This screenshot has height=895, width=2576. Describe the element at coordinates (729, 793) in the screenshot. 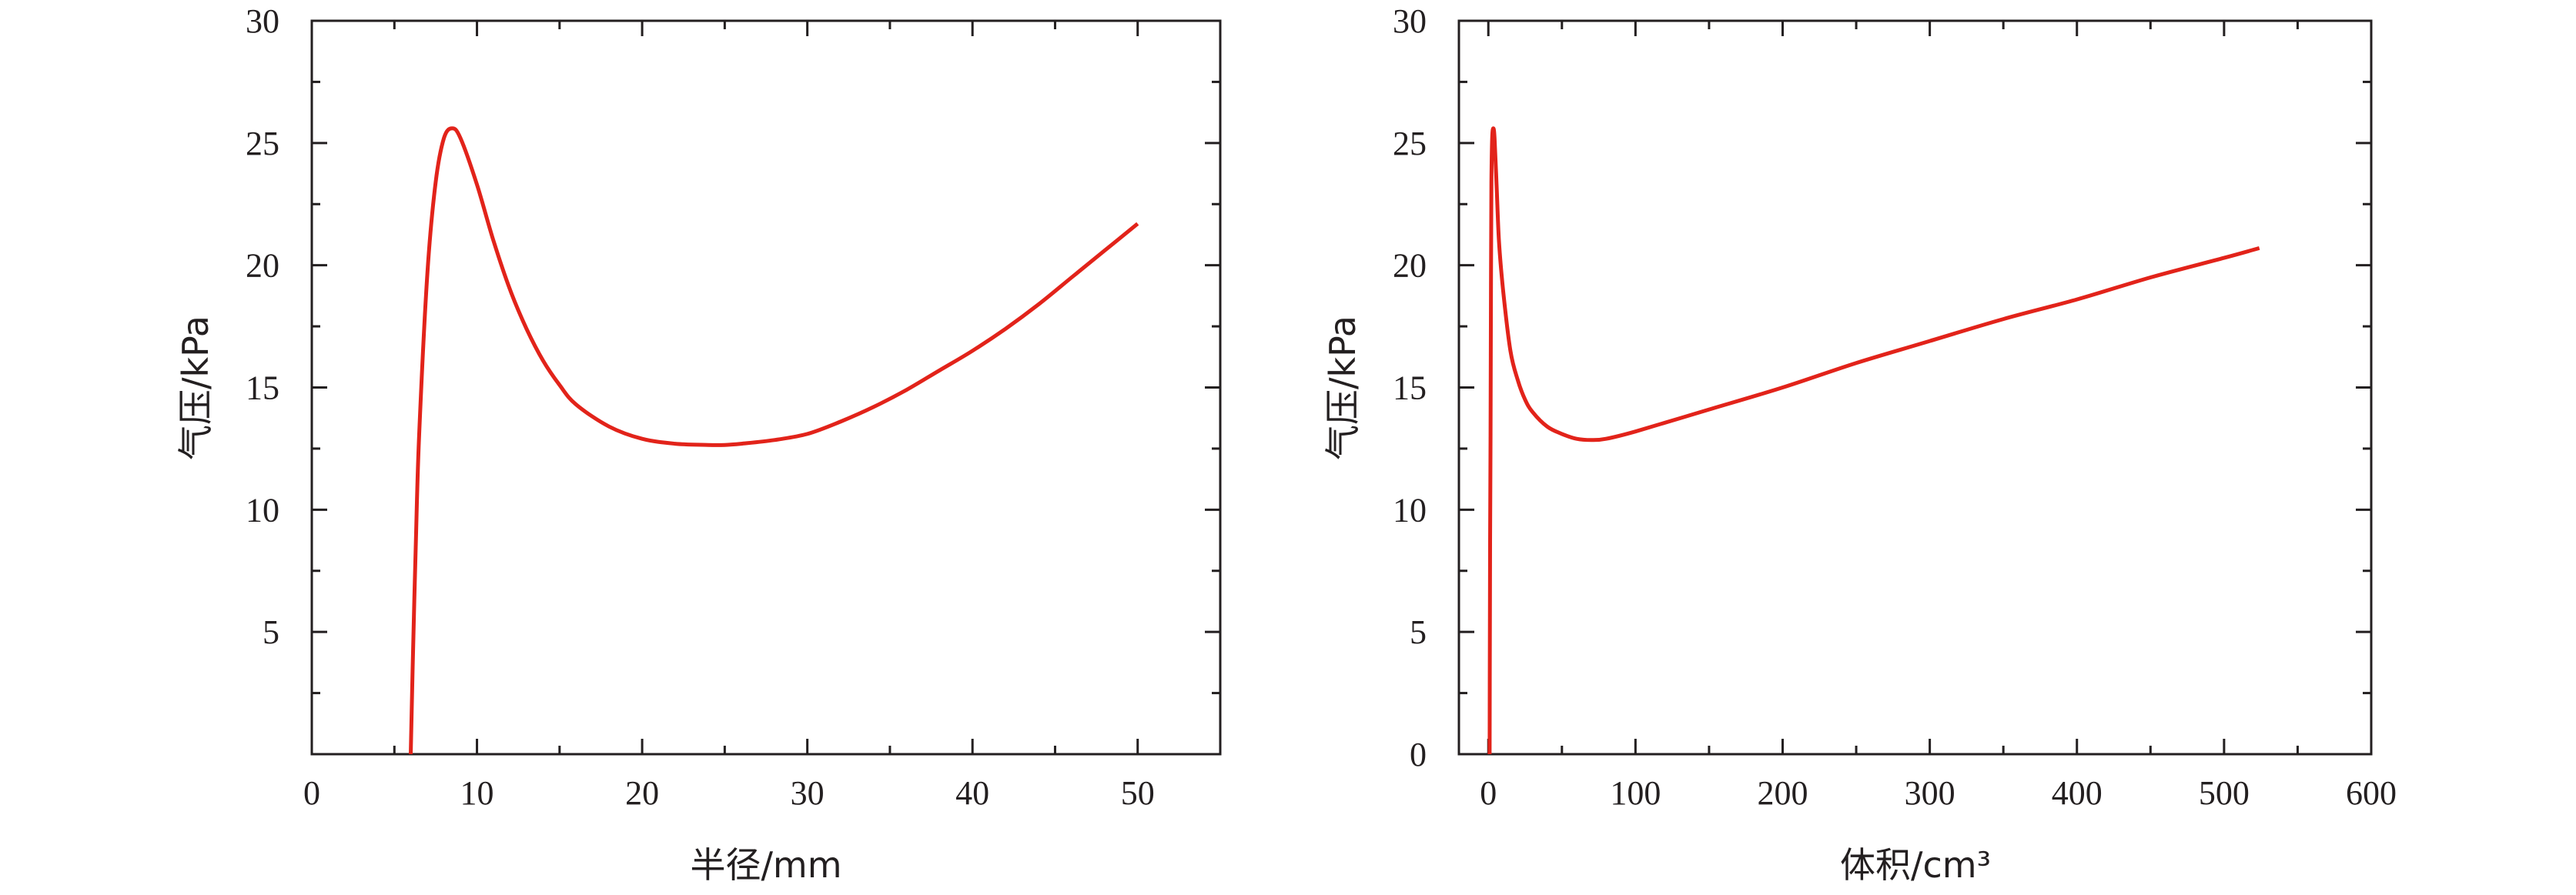

I see `x-tick-labels: 0 10 20 30 40 50` at that location.